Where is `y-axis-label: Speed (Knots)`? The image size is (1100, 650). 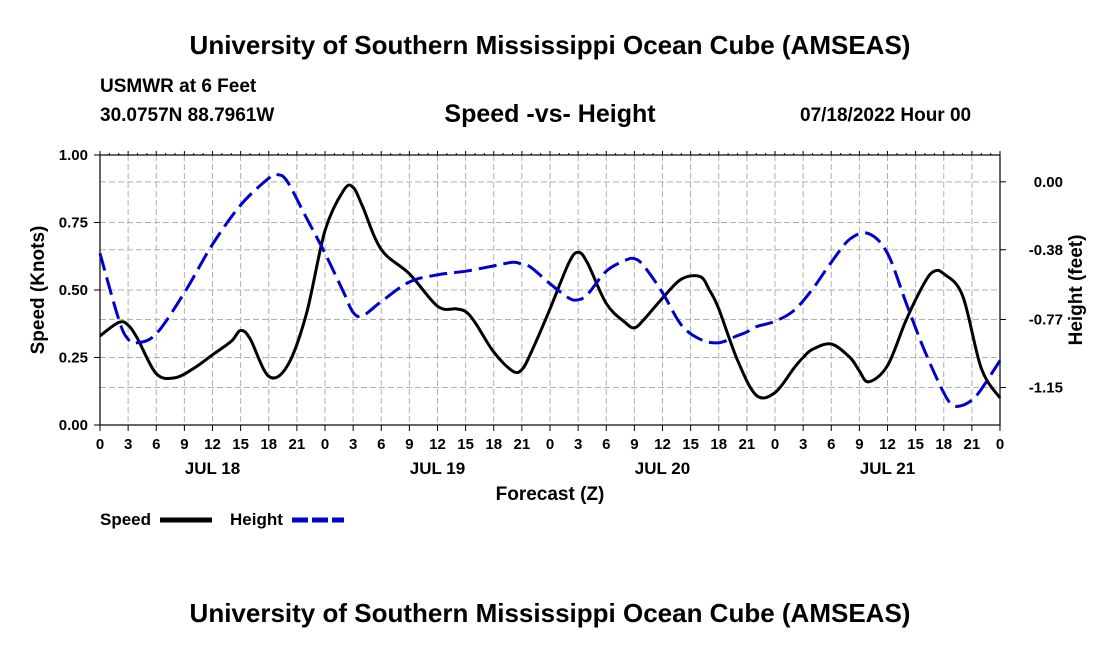
y-axis-label: Speed (Knots) is located at coordinates (38, 290).